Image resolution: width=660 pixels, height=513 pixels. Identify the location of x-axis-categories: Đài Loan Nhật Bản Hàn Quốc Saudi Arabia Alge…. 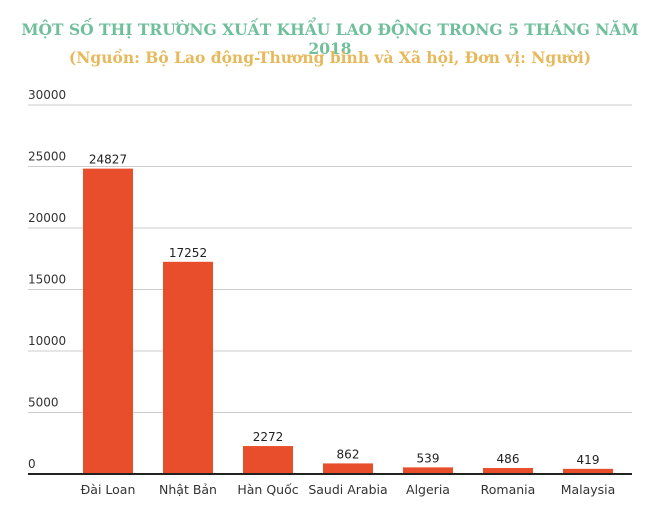
(348, 489).